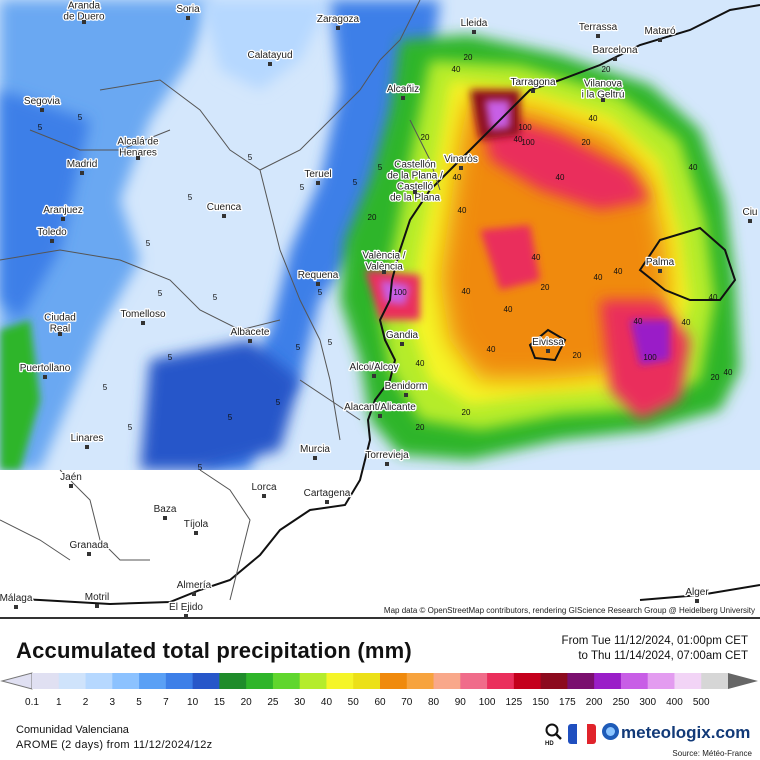 This screenshot has height=760, width=760. Describe the element at coordinates (72, 730) in the screenshot. I see `region-name: Comunidad Valenciana` at that location.